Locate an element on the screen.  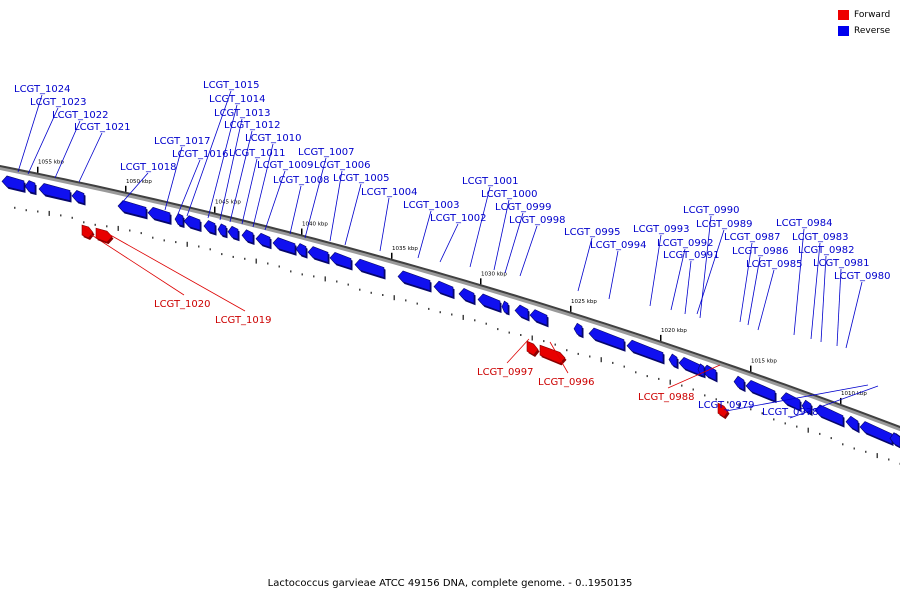
gene-label: LCGT_0994 is located at coordinates (618, 245).